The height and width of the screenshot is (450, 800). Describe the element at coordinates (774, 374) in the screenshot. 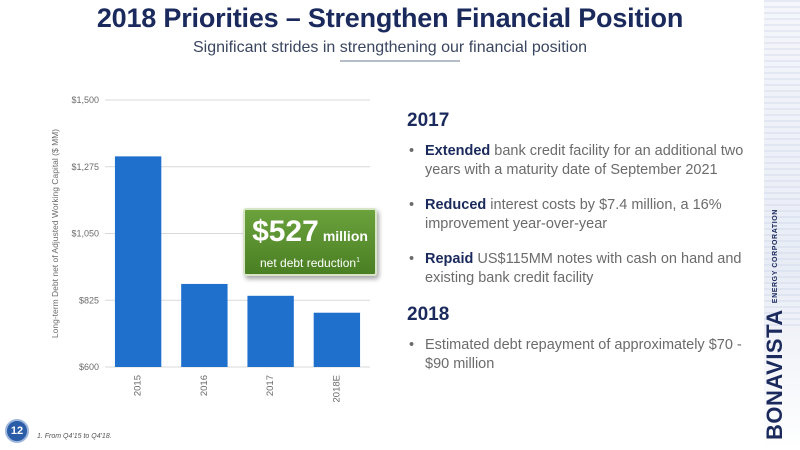

I see `brand-name: BONAVISTA` at that location.